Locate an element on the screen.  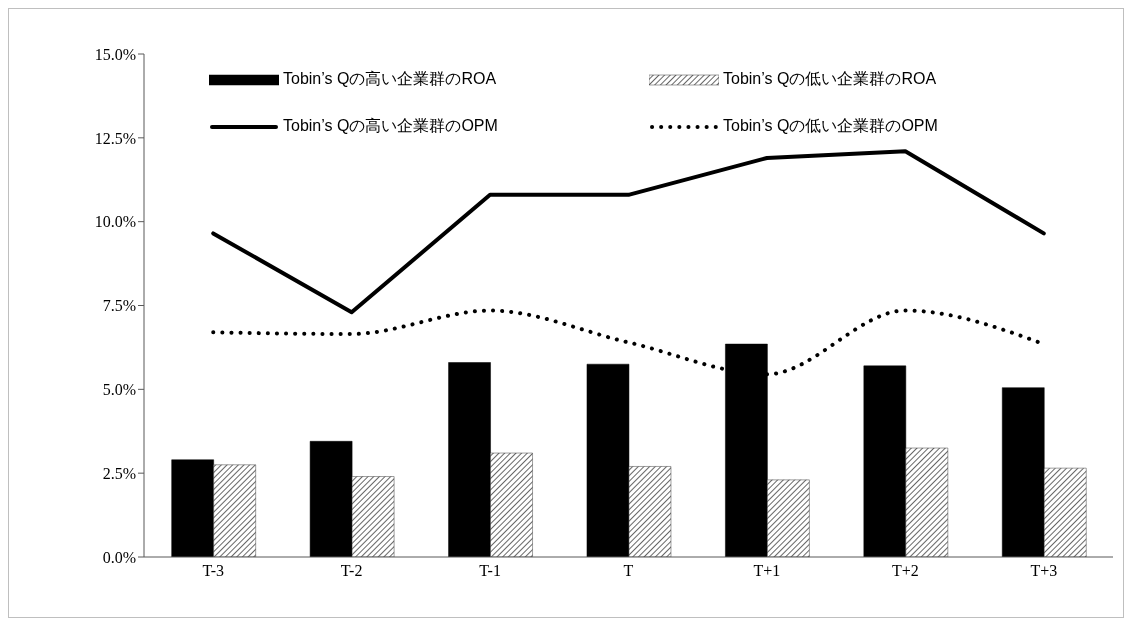
legend-label: Tobin’s Qの低い企業群のROA is located at coordinates (830, 79).